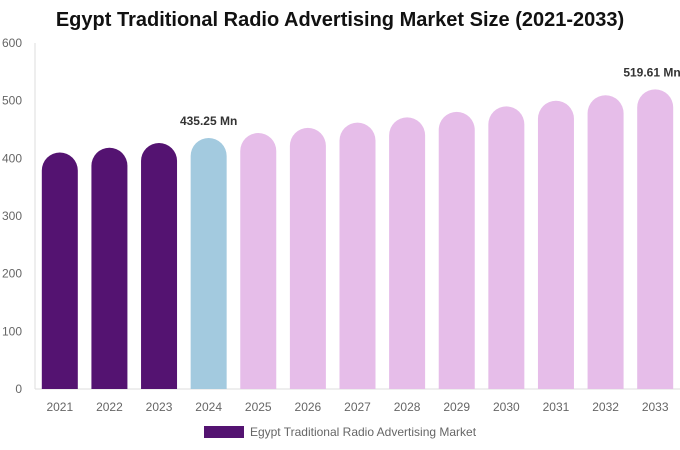 The image size is (680, 450). Describe the element at coordinates (655, 239) in the screenshot. I see `bar-2033` at that location.